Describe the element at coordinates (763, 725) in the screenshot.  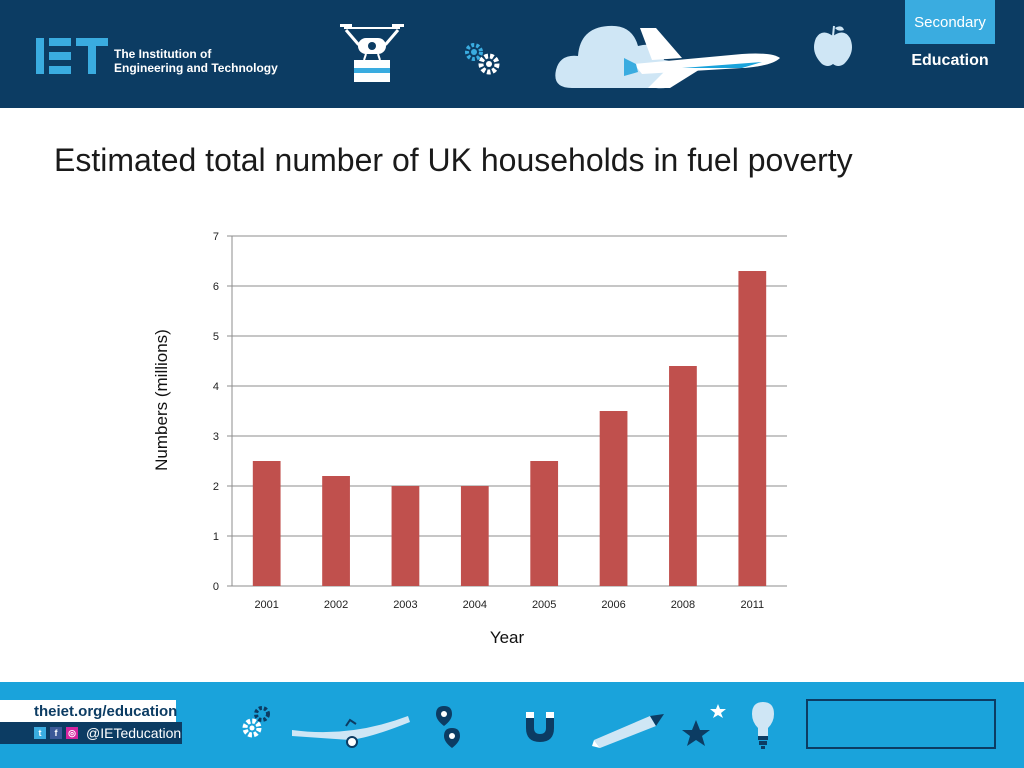
I see `lightbulb-icon` at that location.